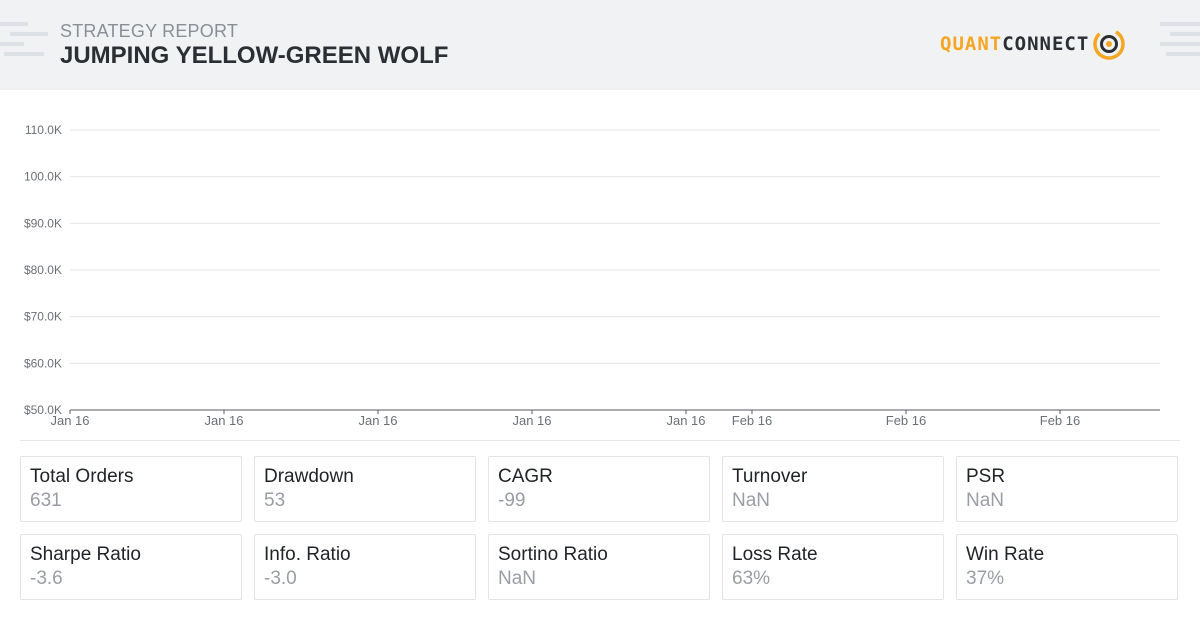 The height and width of the screenshot is (632, 1200). Describe the element at coordinates (985, 578) in the screenshot. I see `stat-value: 37%` at that location.